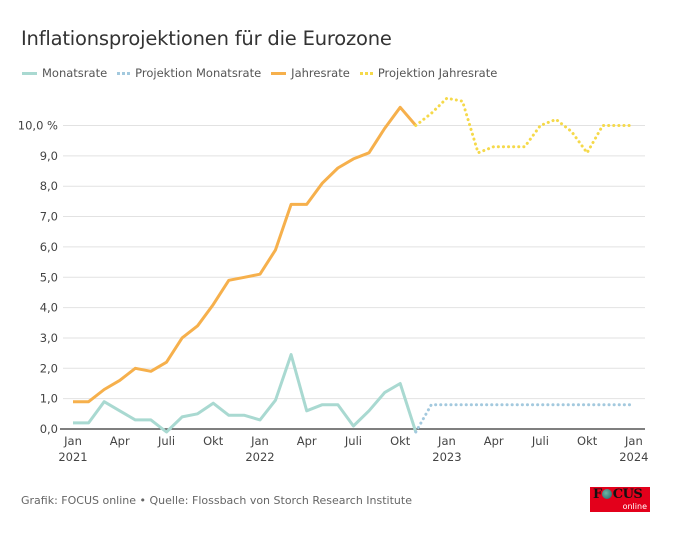 This screenshot has height=539, width=687. What do you see at coordinates (38, 126) in the screenshot?
I see `y-tick-label: 10,0 %` at bounding box center [38, 126].